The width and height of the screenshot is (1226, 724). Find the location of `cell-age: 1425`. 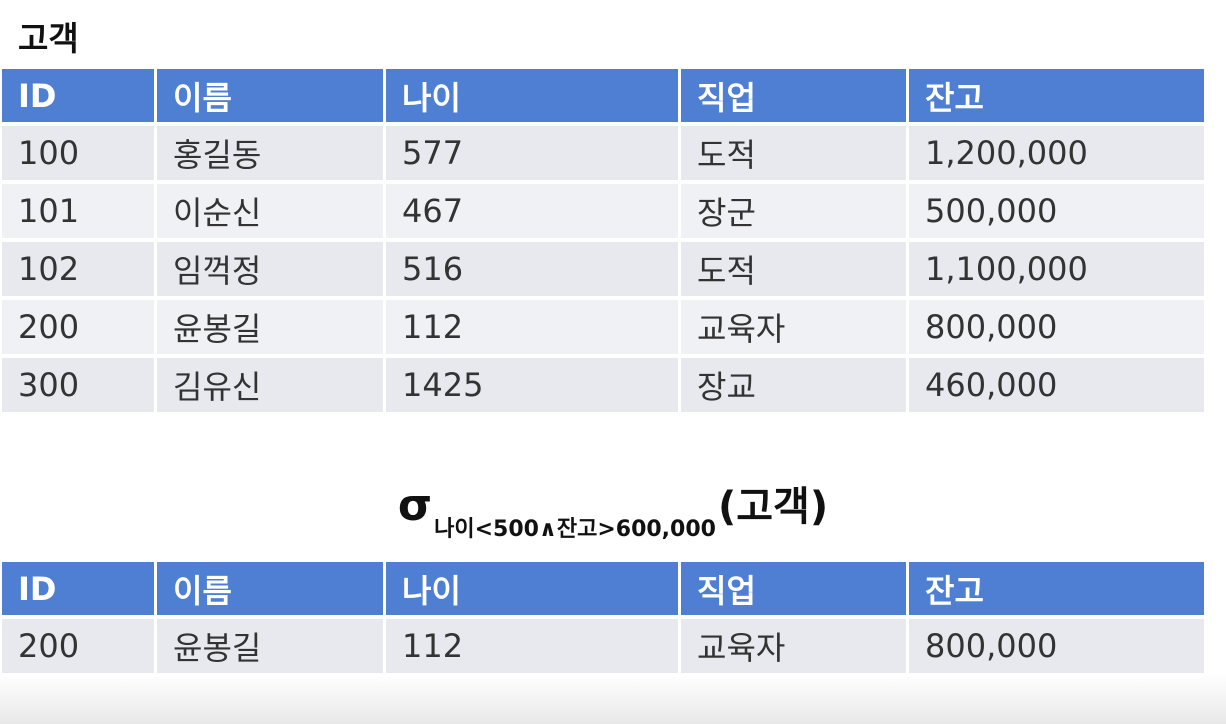

cell-age: 1425 is located at coordinates (533, 387).